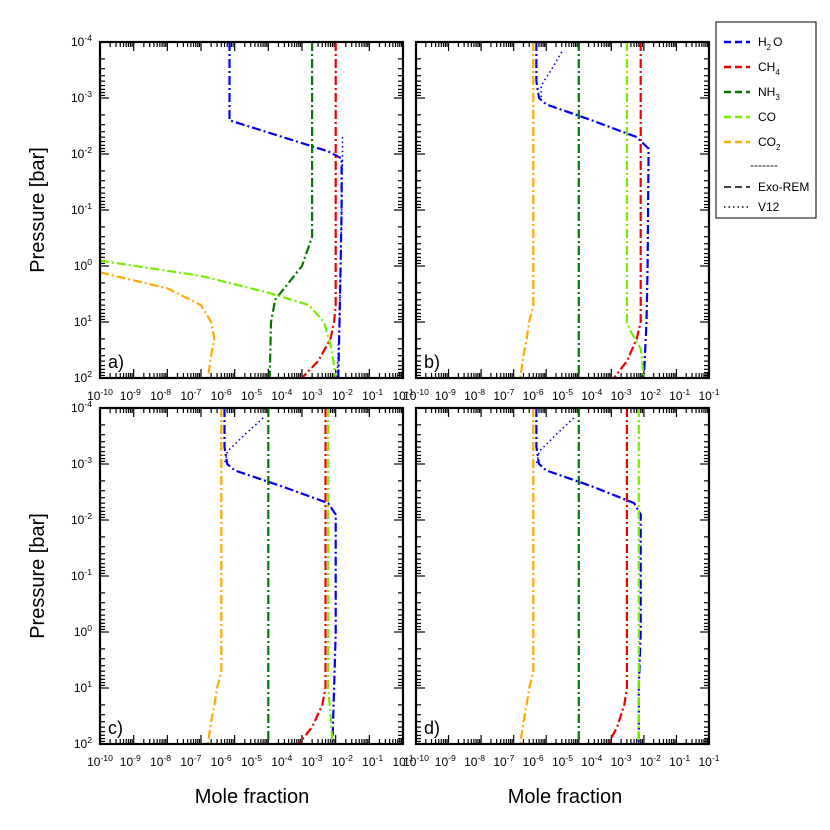  What do you see at coordinates (432, 362) in the screenshot?
I see `panel-label: b)` at bounding box center [432, 362].